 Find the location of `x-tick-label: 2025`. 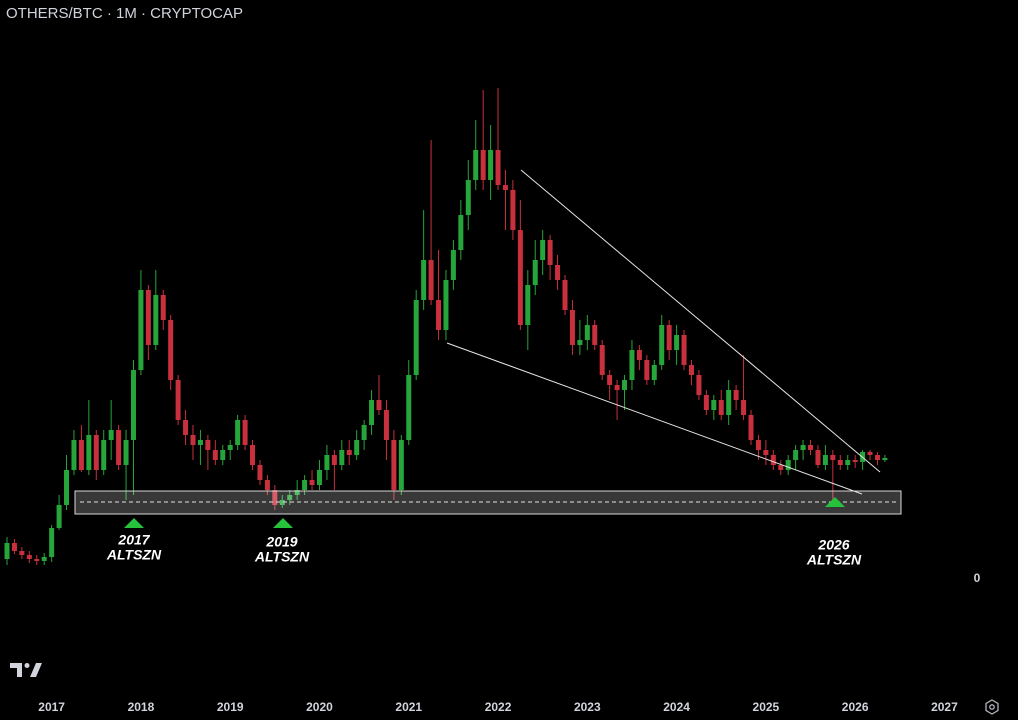

x-tick-label: 2025 is located at coordinates (766, 707).